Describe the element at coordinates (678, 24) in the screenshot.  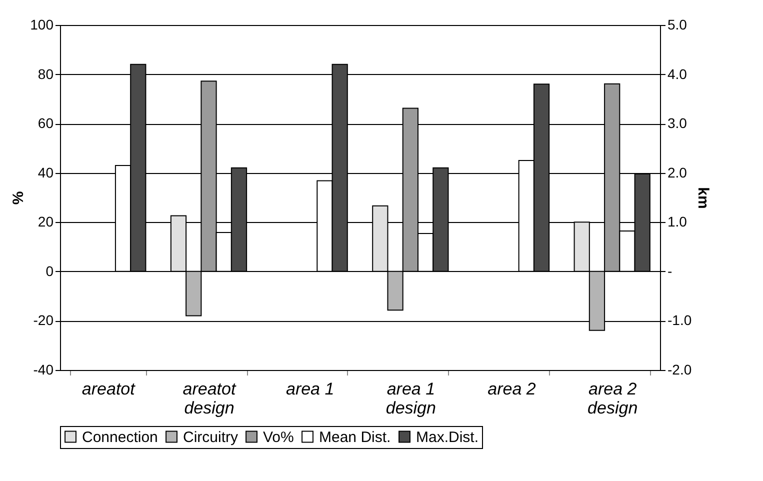
I see `y2-tick-label: 5.0` at that location.